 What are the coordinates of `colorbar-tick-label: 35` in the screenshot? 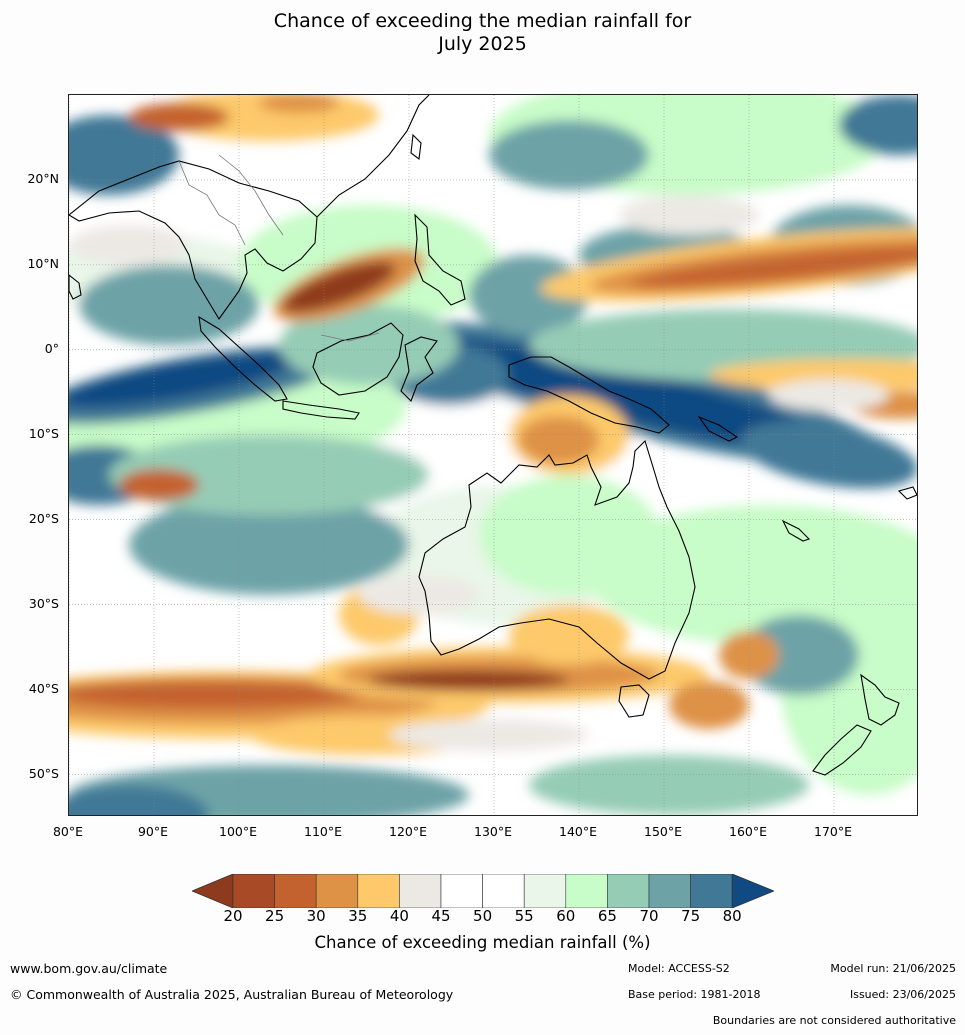 It's located at (358, 916).